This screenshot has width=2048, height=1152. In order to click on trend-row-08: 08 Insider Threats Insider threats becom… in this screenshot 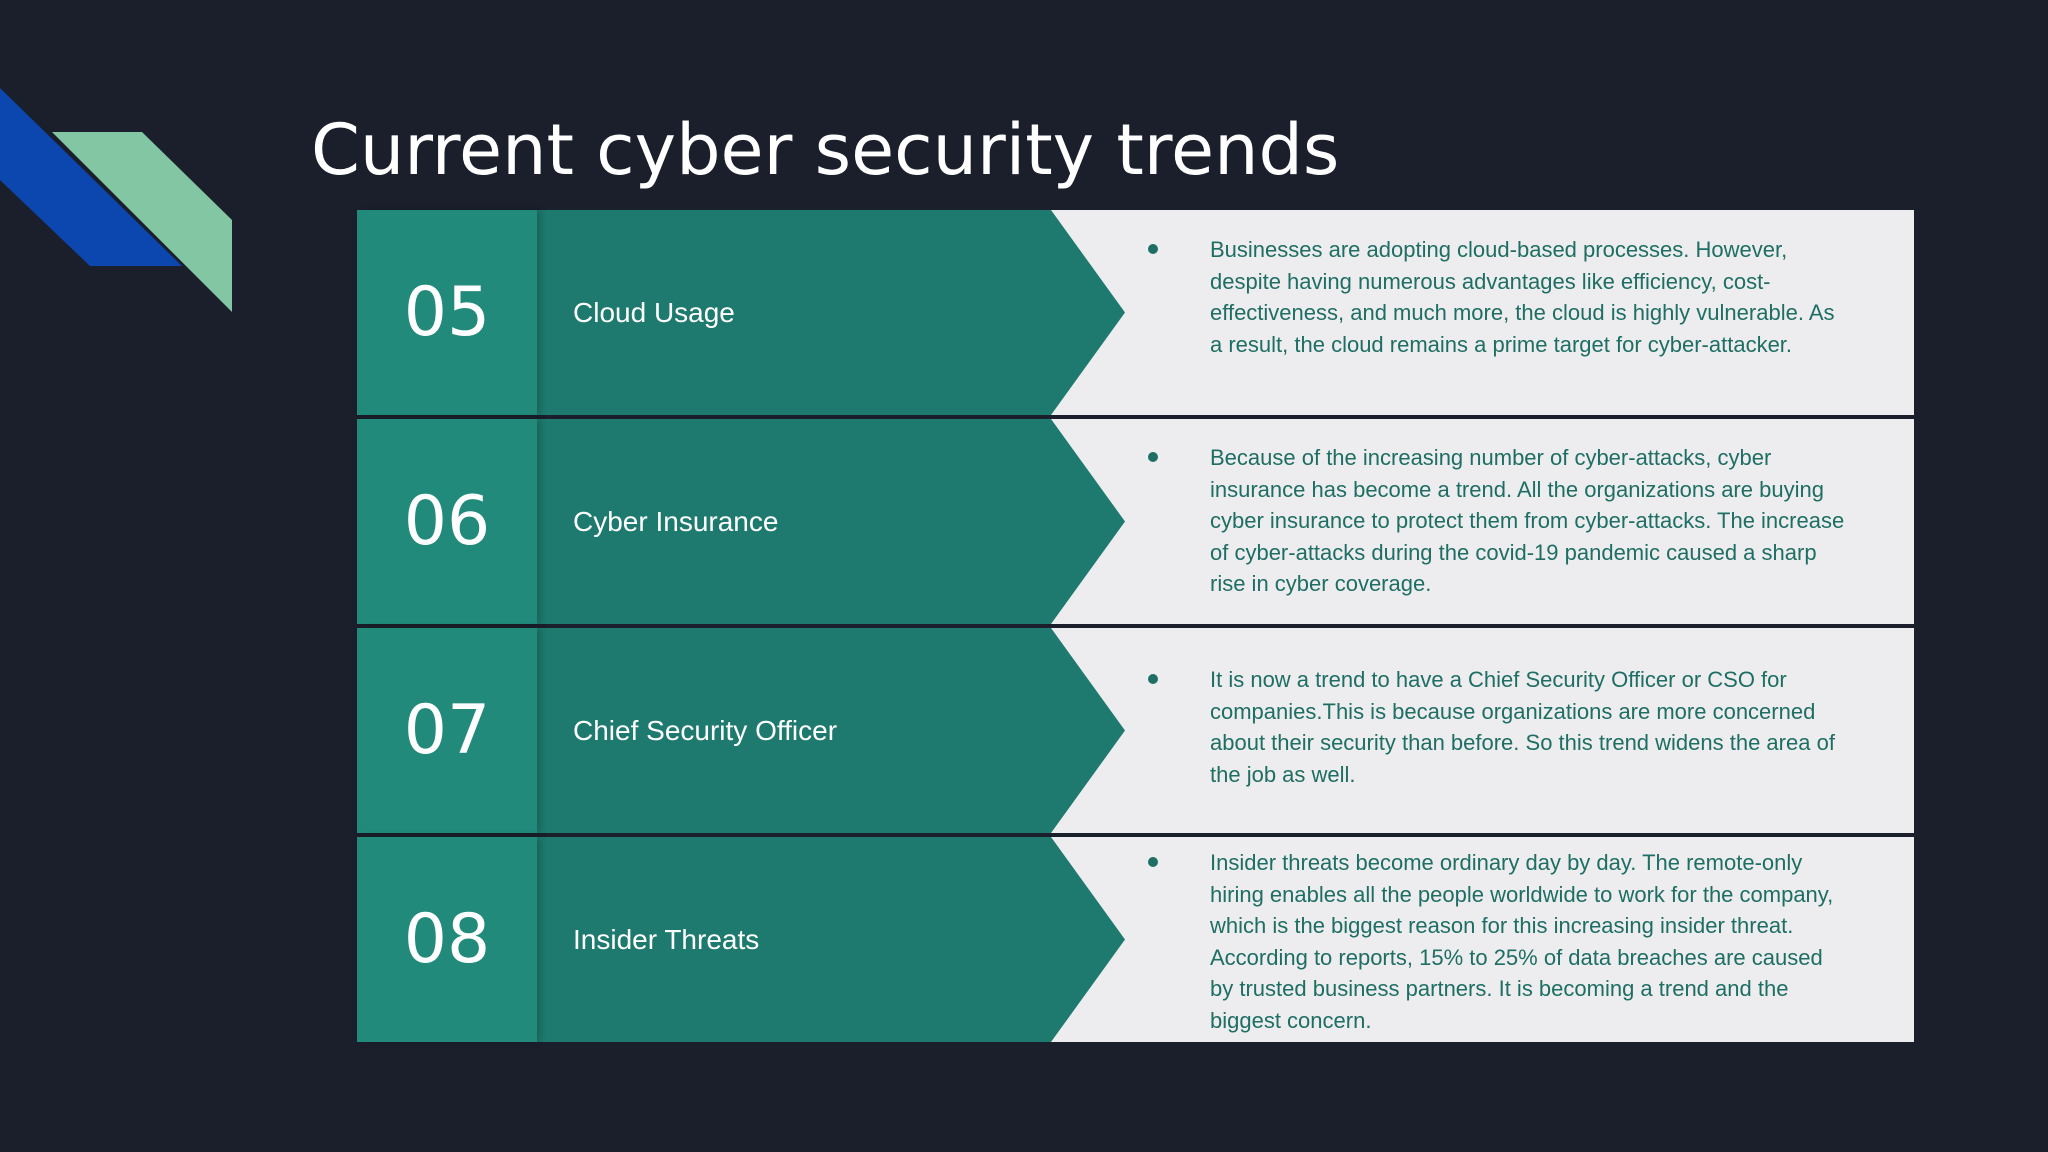, I will do `click(1135, 939)`.